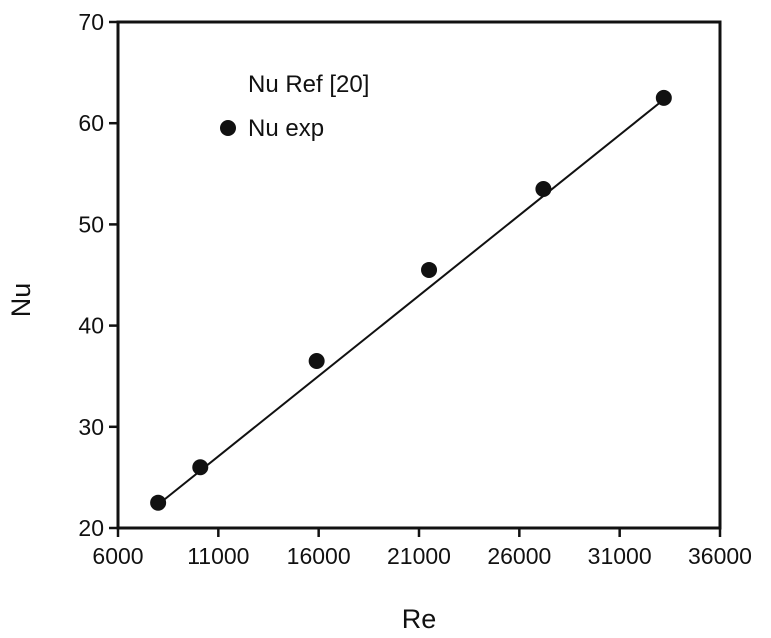 The height and width of the screenshot is (638, 771). What do you see at coordinates (720, 556) in the screenshot?
I see `x-tick-label: 36000` at bounding box center [720, 556].